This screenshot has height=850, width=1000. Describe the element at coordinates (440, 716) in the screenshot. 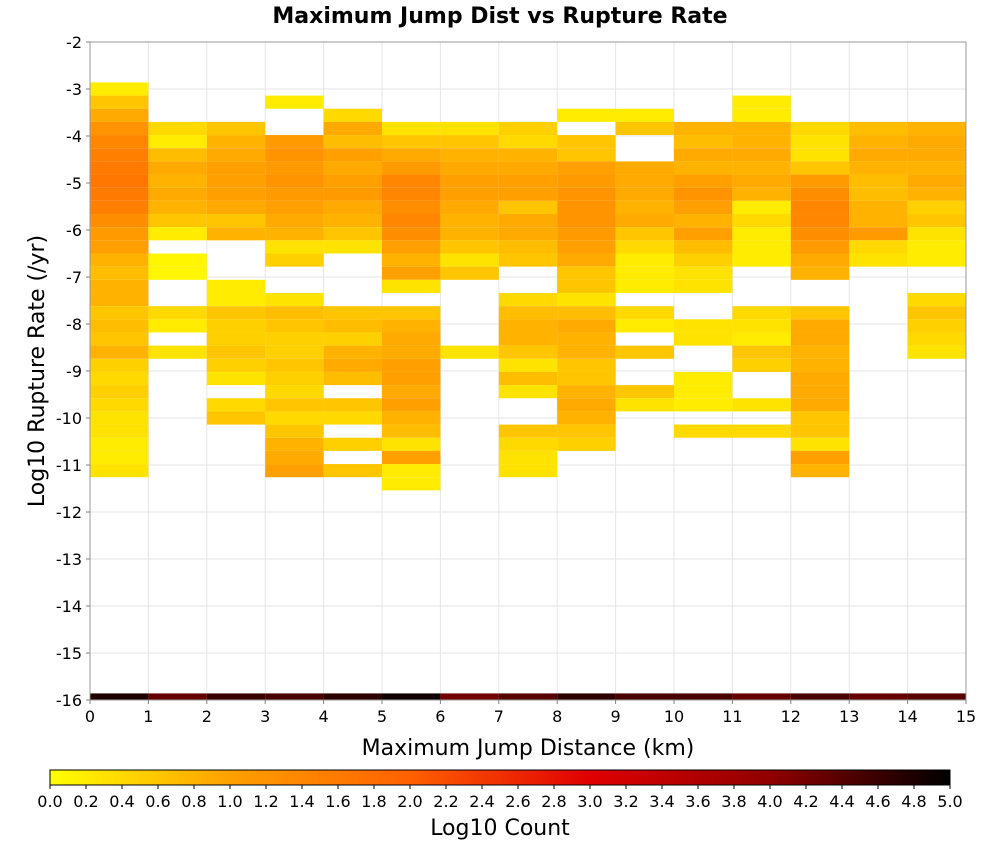

I see `x-tick-label: 6` at that location.